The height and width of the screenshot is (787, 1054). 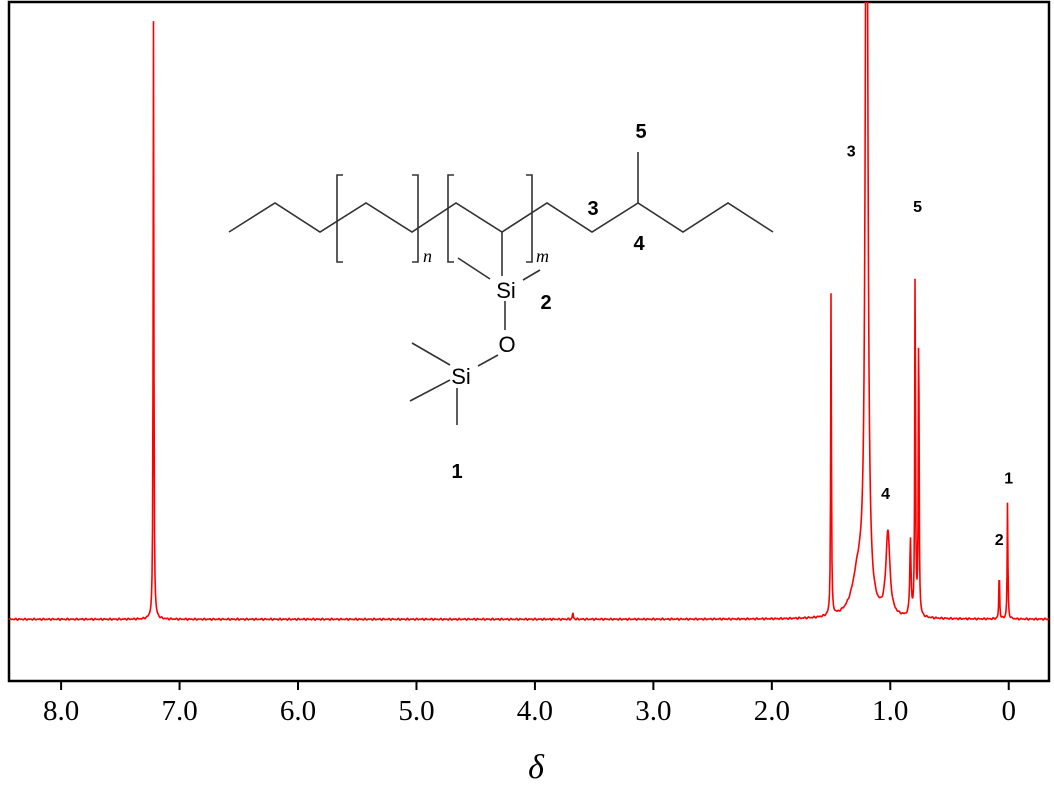 I want to click on x-tick-label: 0, so click(x=1008, y=711).